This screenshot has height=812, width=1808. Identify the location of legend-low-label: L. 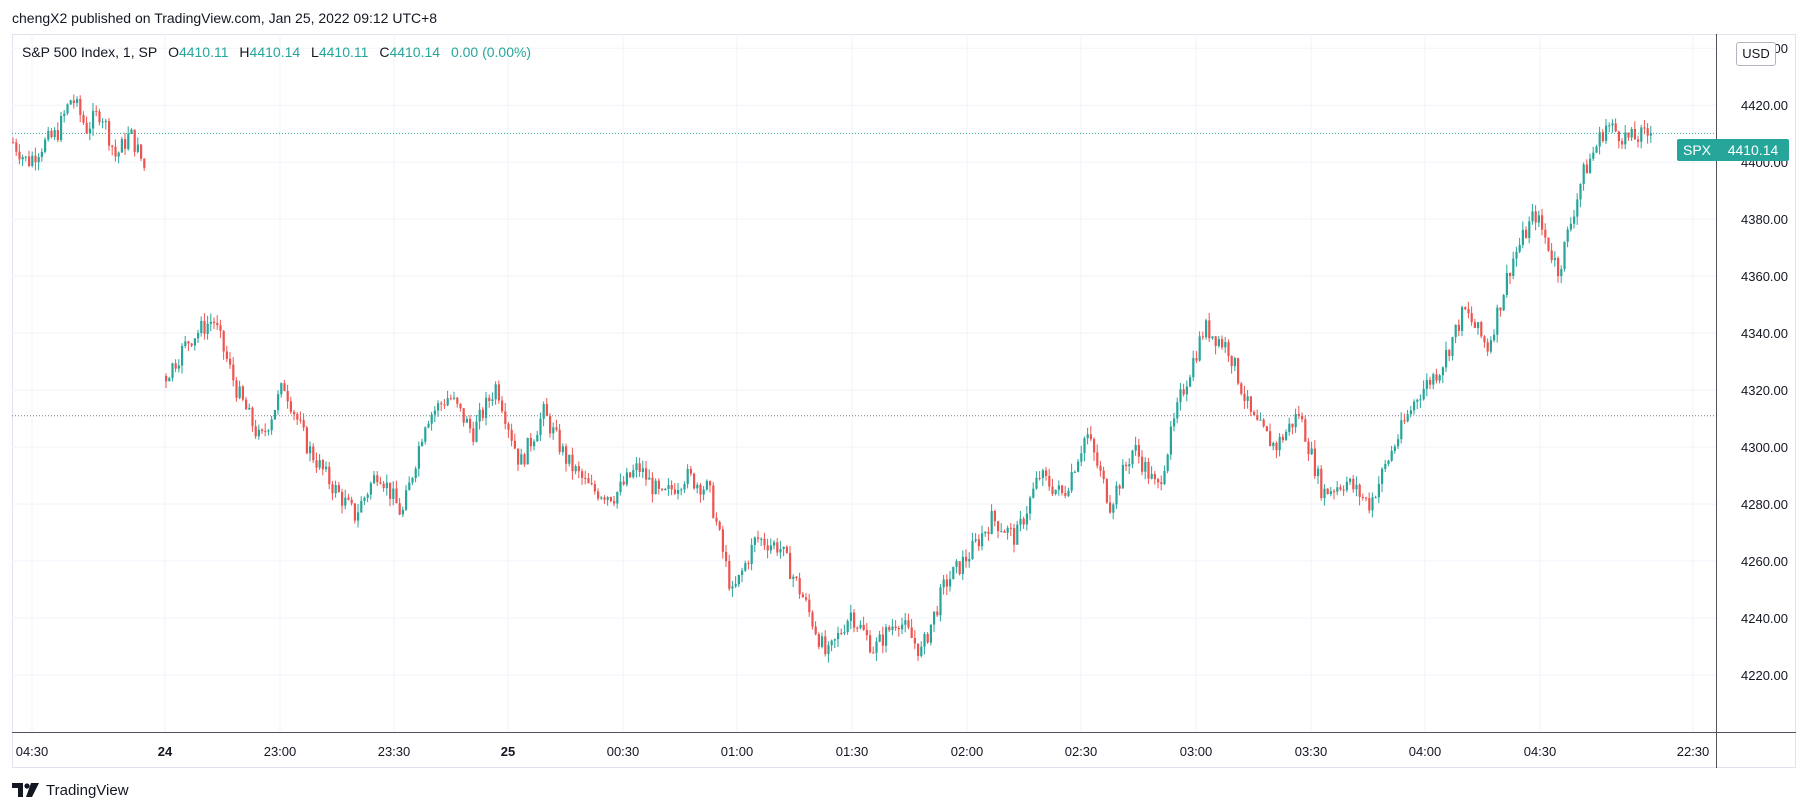
(315, 52).